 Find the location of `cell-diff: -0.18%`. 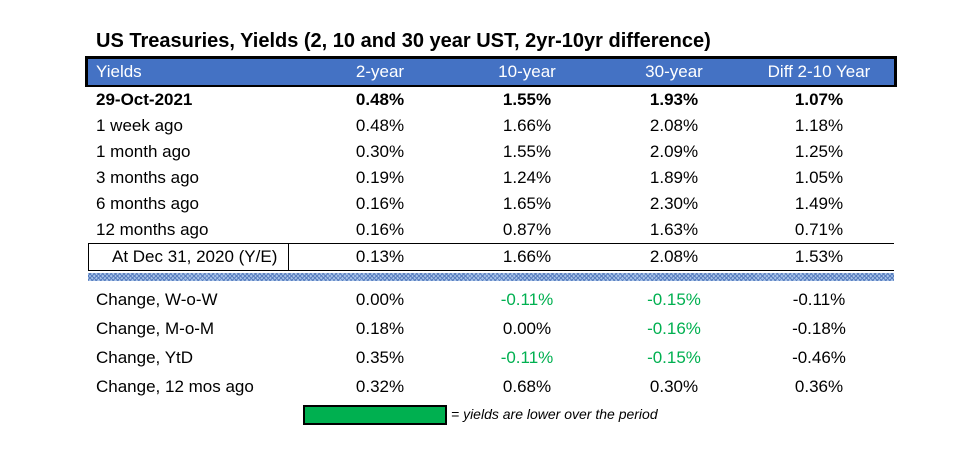

cell-diff: -0.18% is located at coordinates (819, 328).